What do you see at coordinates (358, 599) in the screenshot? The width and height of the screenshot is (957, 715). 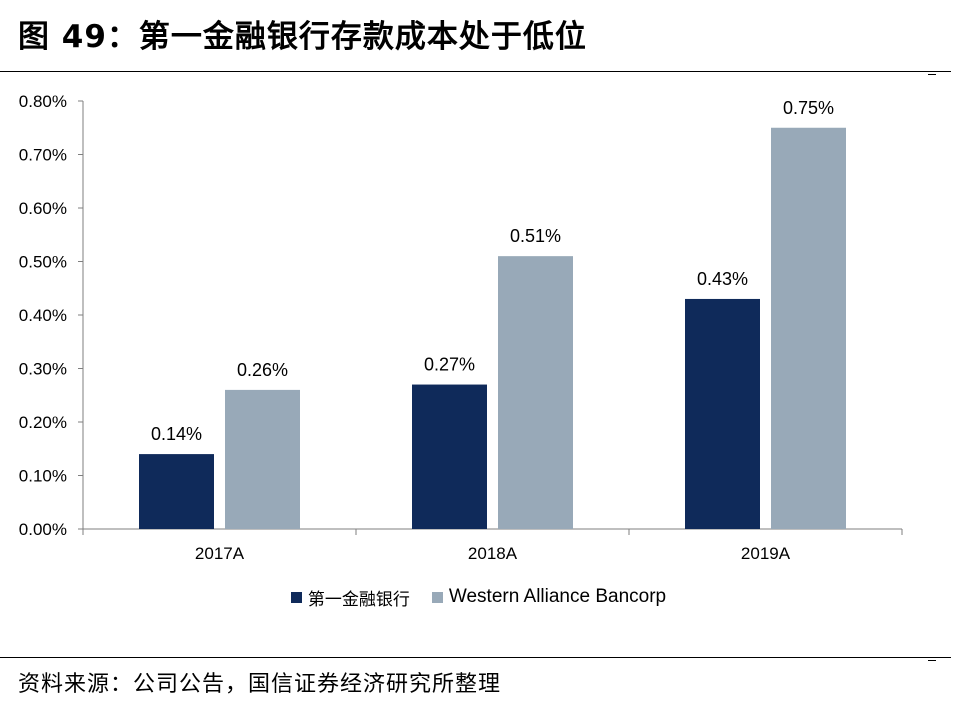 I see `legend-label-series1: 第一金融银行` at bounding box center [358, 599].